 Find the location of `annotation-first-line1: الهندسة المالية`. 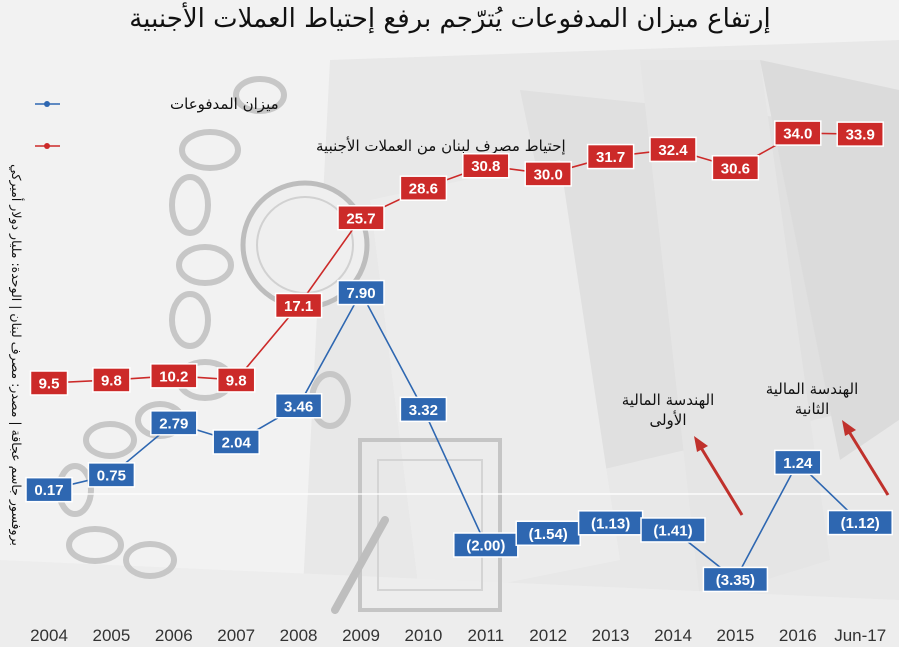

annotation-first-line1: الهندسة المالية is located at coordinates (668, 400).